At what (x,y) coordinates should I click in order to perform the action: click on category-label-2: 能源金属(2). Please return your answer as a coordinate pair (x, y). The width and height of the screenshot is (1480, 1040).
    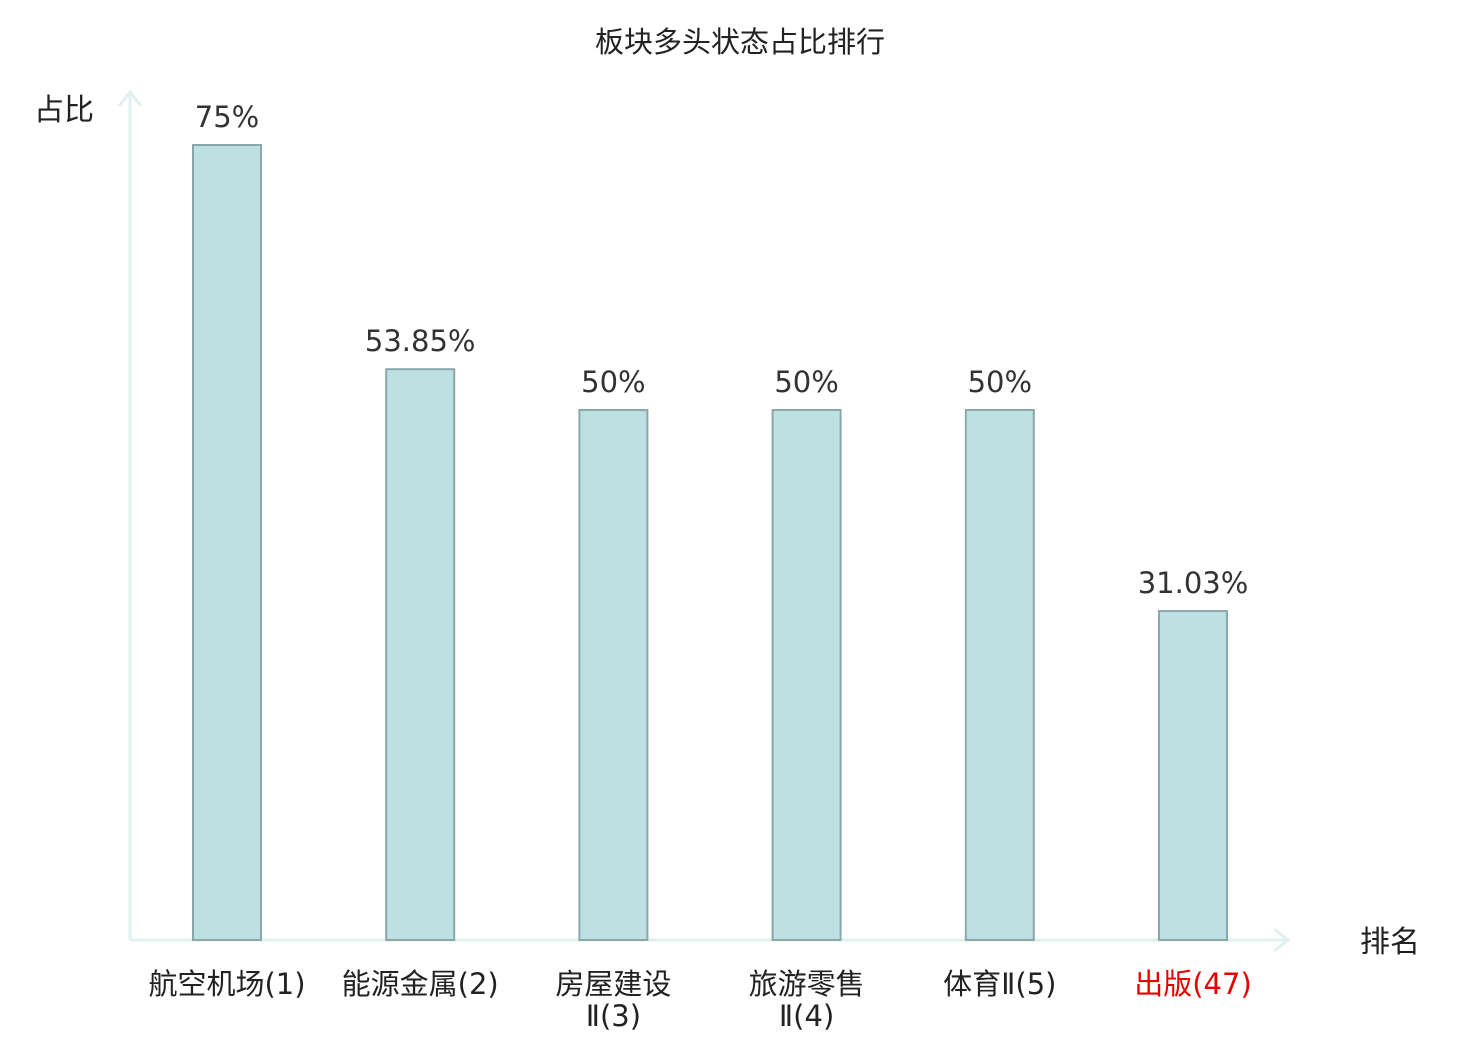
    Looking at the image, I should click on (420, 984).